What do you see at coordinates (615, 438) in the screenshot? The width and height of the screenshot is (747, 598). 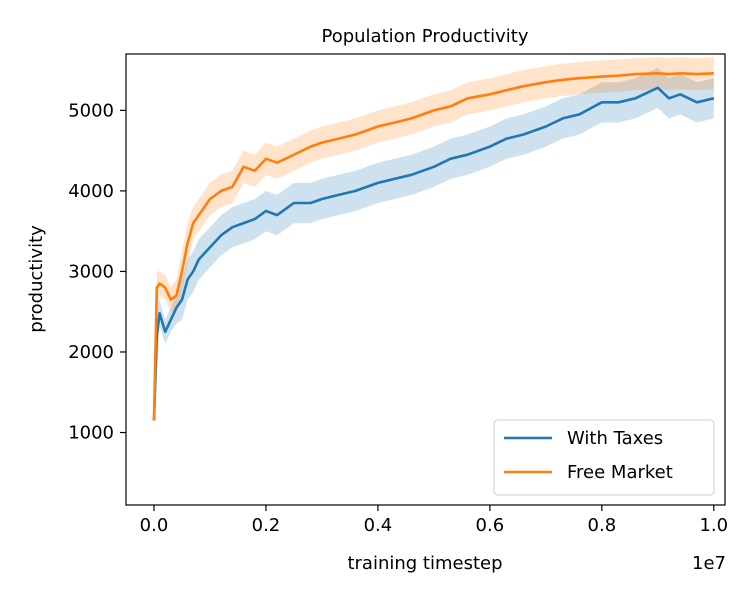 I see `legend-label-with-taxes: With Taxes` at bounding box center [615, 438].